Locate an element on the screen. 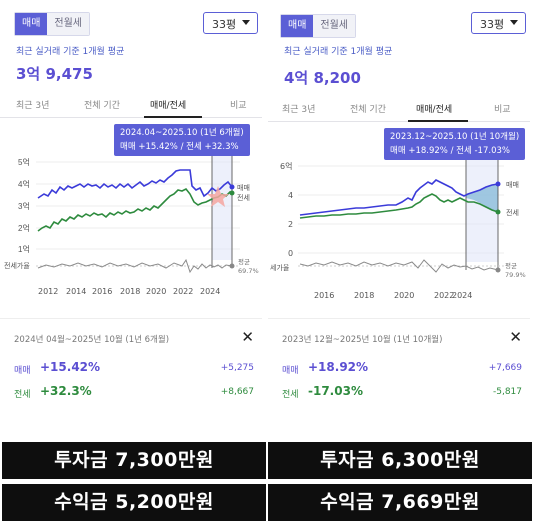  invest-banner-left: 투자금 7,300만원 is located at coordinates (134, 460).